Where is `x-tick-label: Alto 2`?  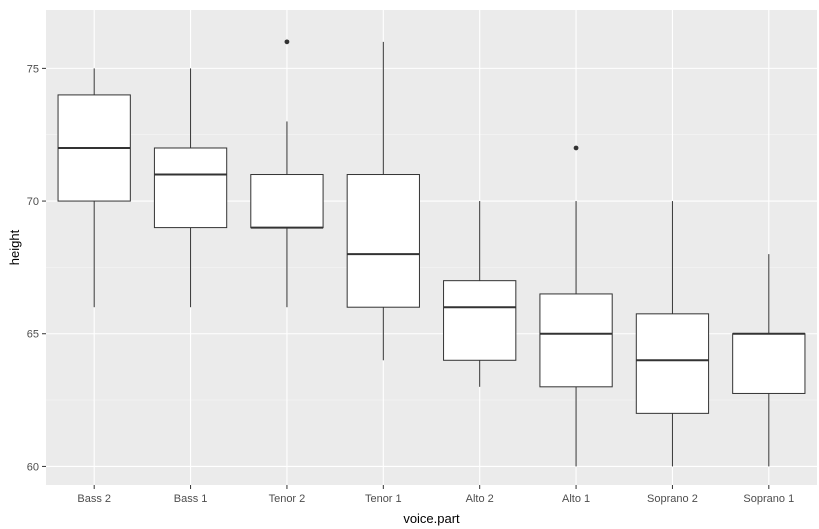 x-tick-label: Alto 2 is located at coordinates (480, 499).